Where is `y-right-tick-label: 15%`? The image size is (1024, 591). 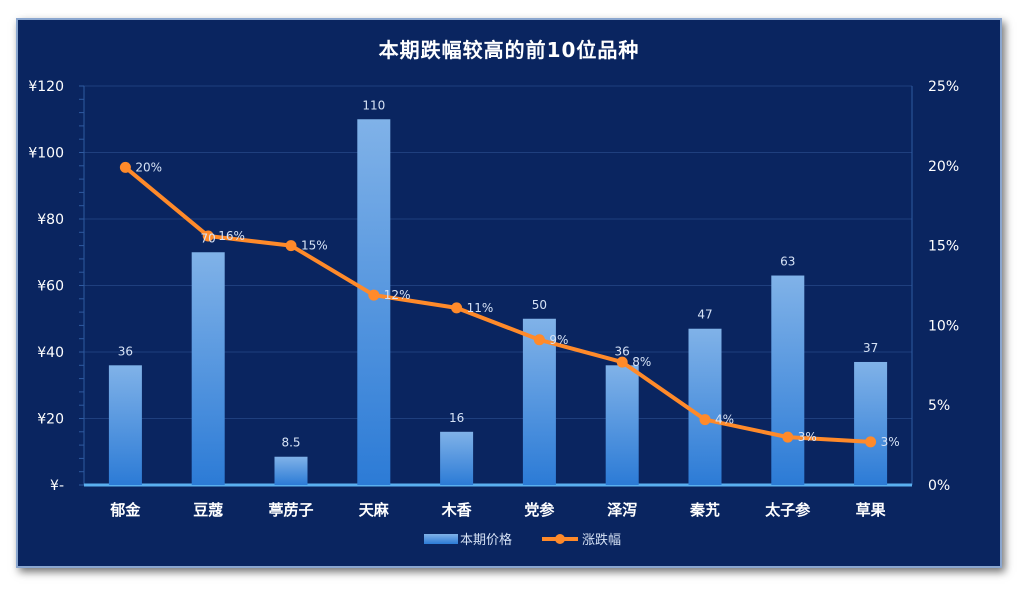 y-right-tick-label: 15% is located at coordinates (943, 247).